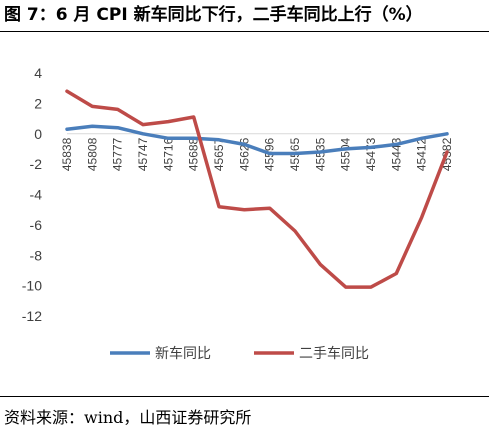 This screenshot has height=436, width=489. I want to click on legend-label: 二手车同比, so click(334, 353).